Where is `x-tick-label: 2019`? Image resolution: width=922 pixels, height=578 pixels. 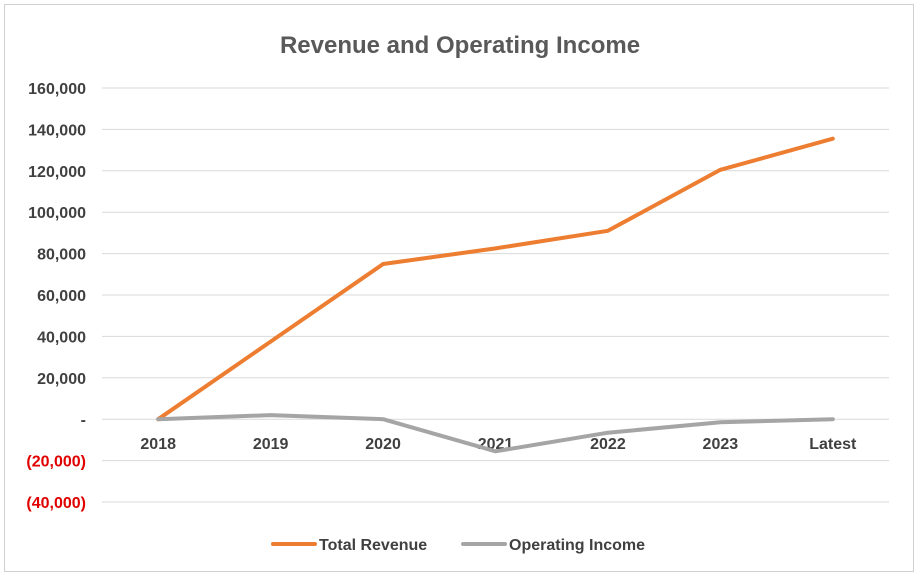 x-tick-label: 2019 is located at coordinates (271, 444).